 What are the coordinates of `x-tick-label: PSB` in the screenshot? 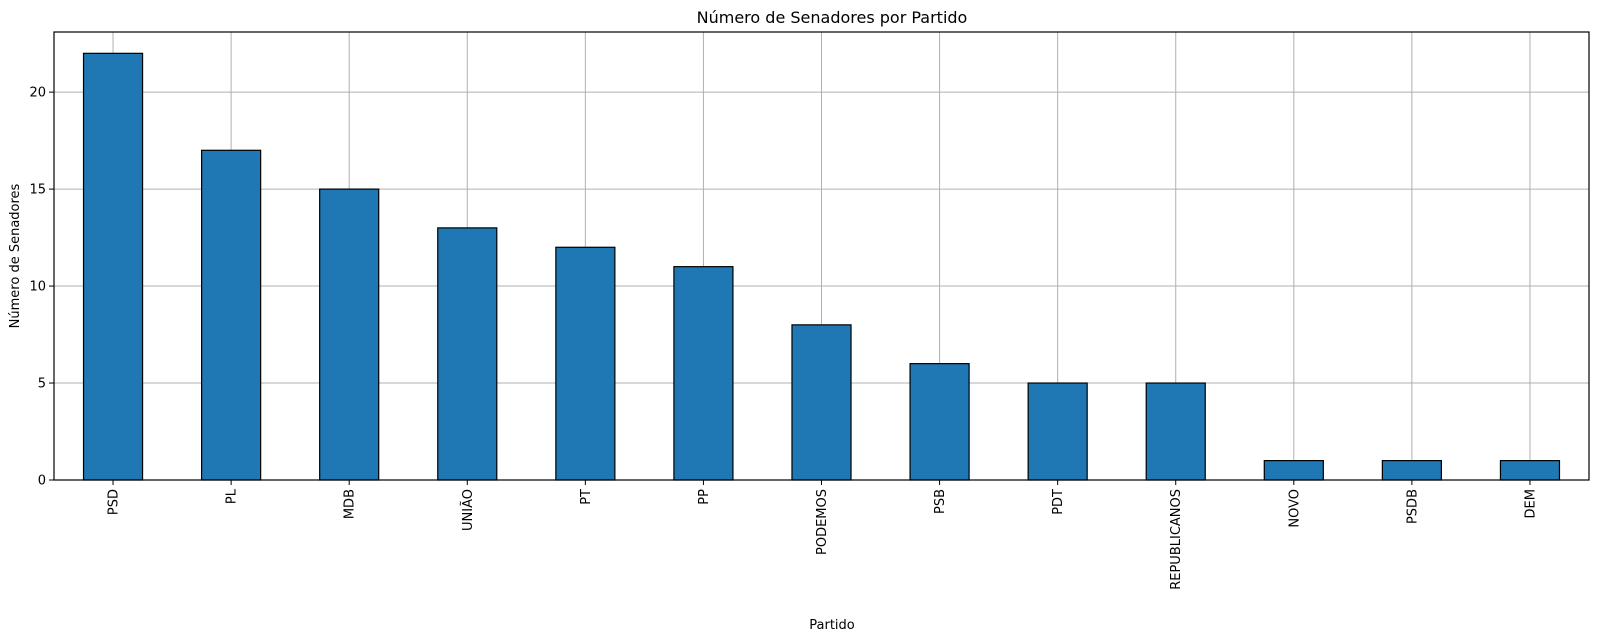 It's located at (940, 501).